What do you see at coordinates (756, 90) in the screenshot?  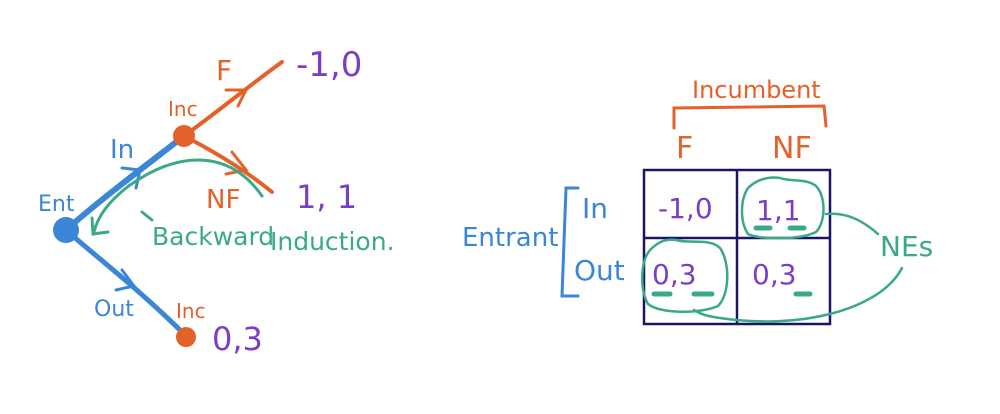 I see `column-player-label: Incumbent` at bounding box center [756, 90].